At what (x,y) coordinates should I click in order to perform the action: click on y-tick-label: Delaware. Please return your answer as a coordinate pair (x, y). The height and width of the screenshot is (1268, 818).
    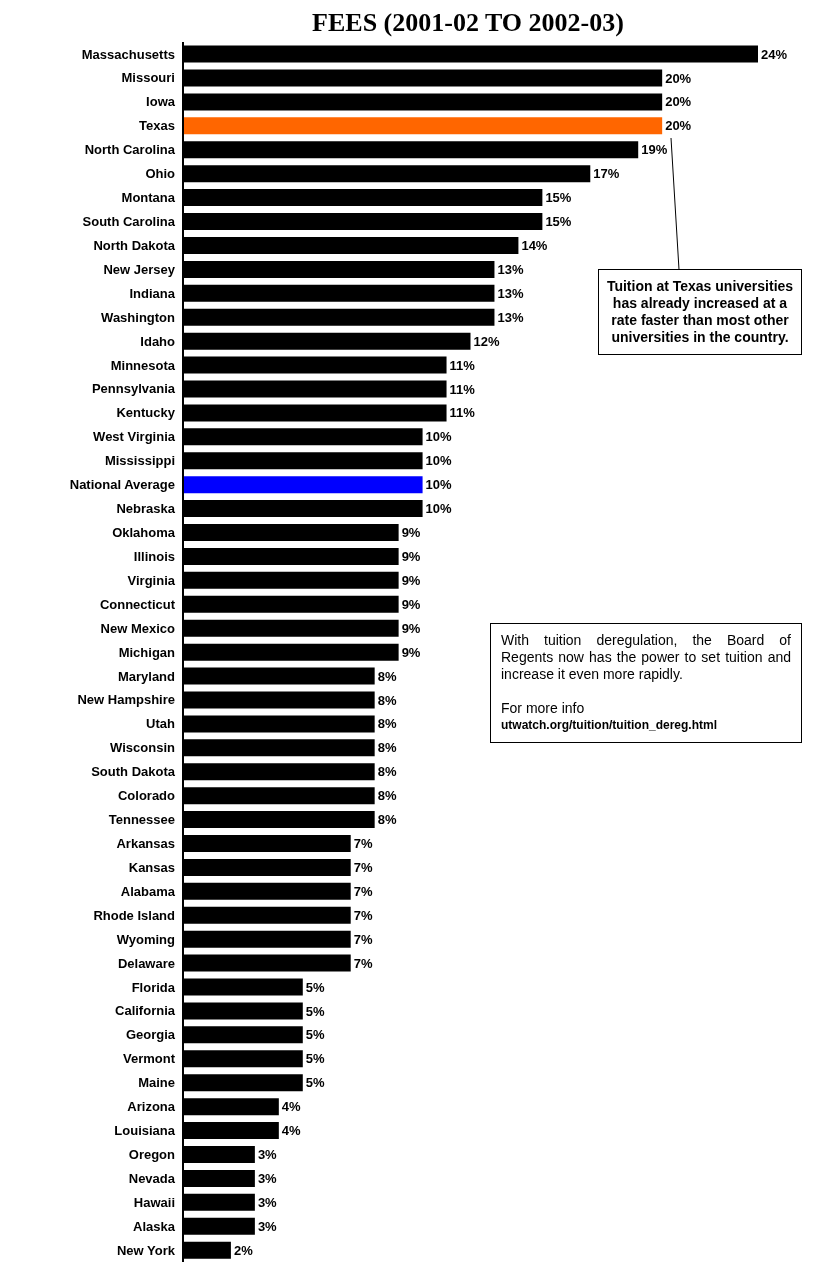
    Looking at the image, I should click on (146, 963).